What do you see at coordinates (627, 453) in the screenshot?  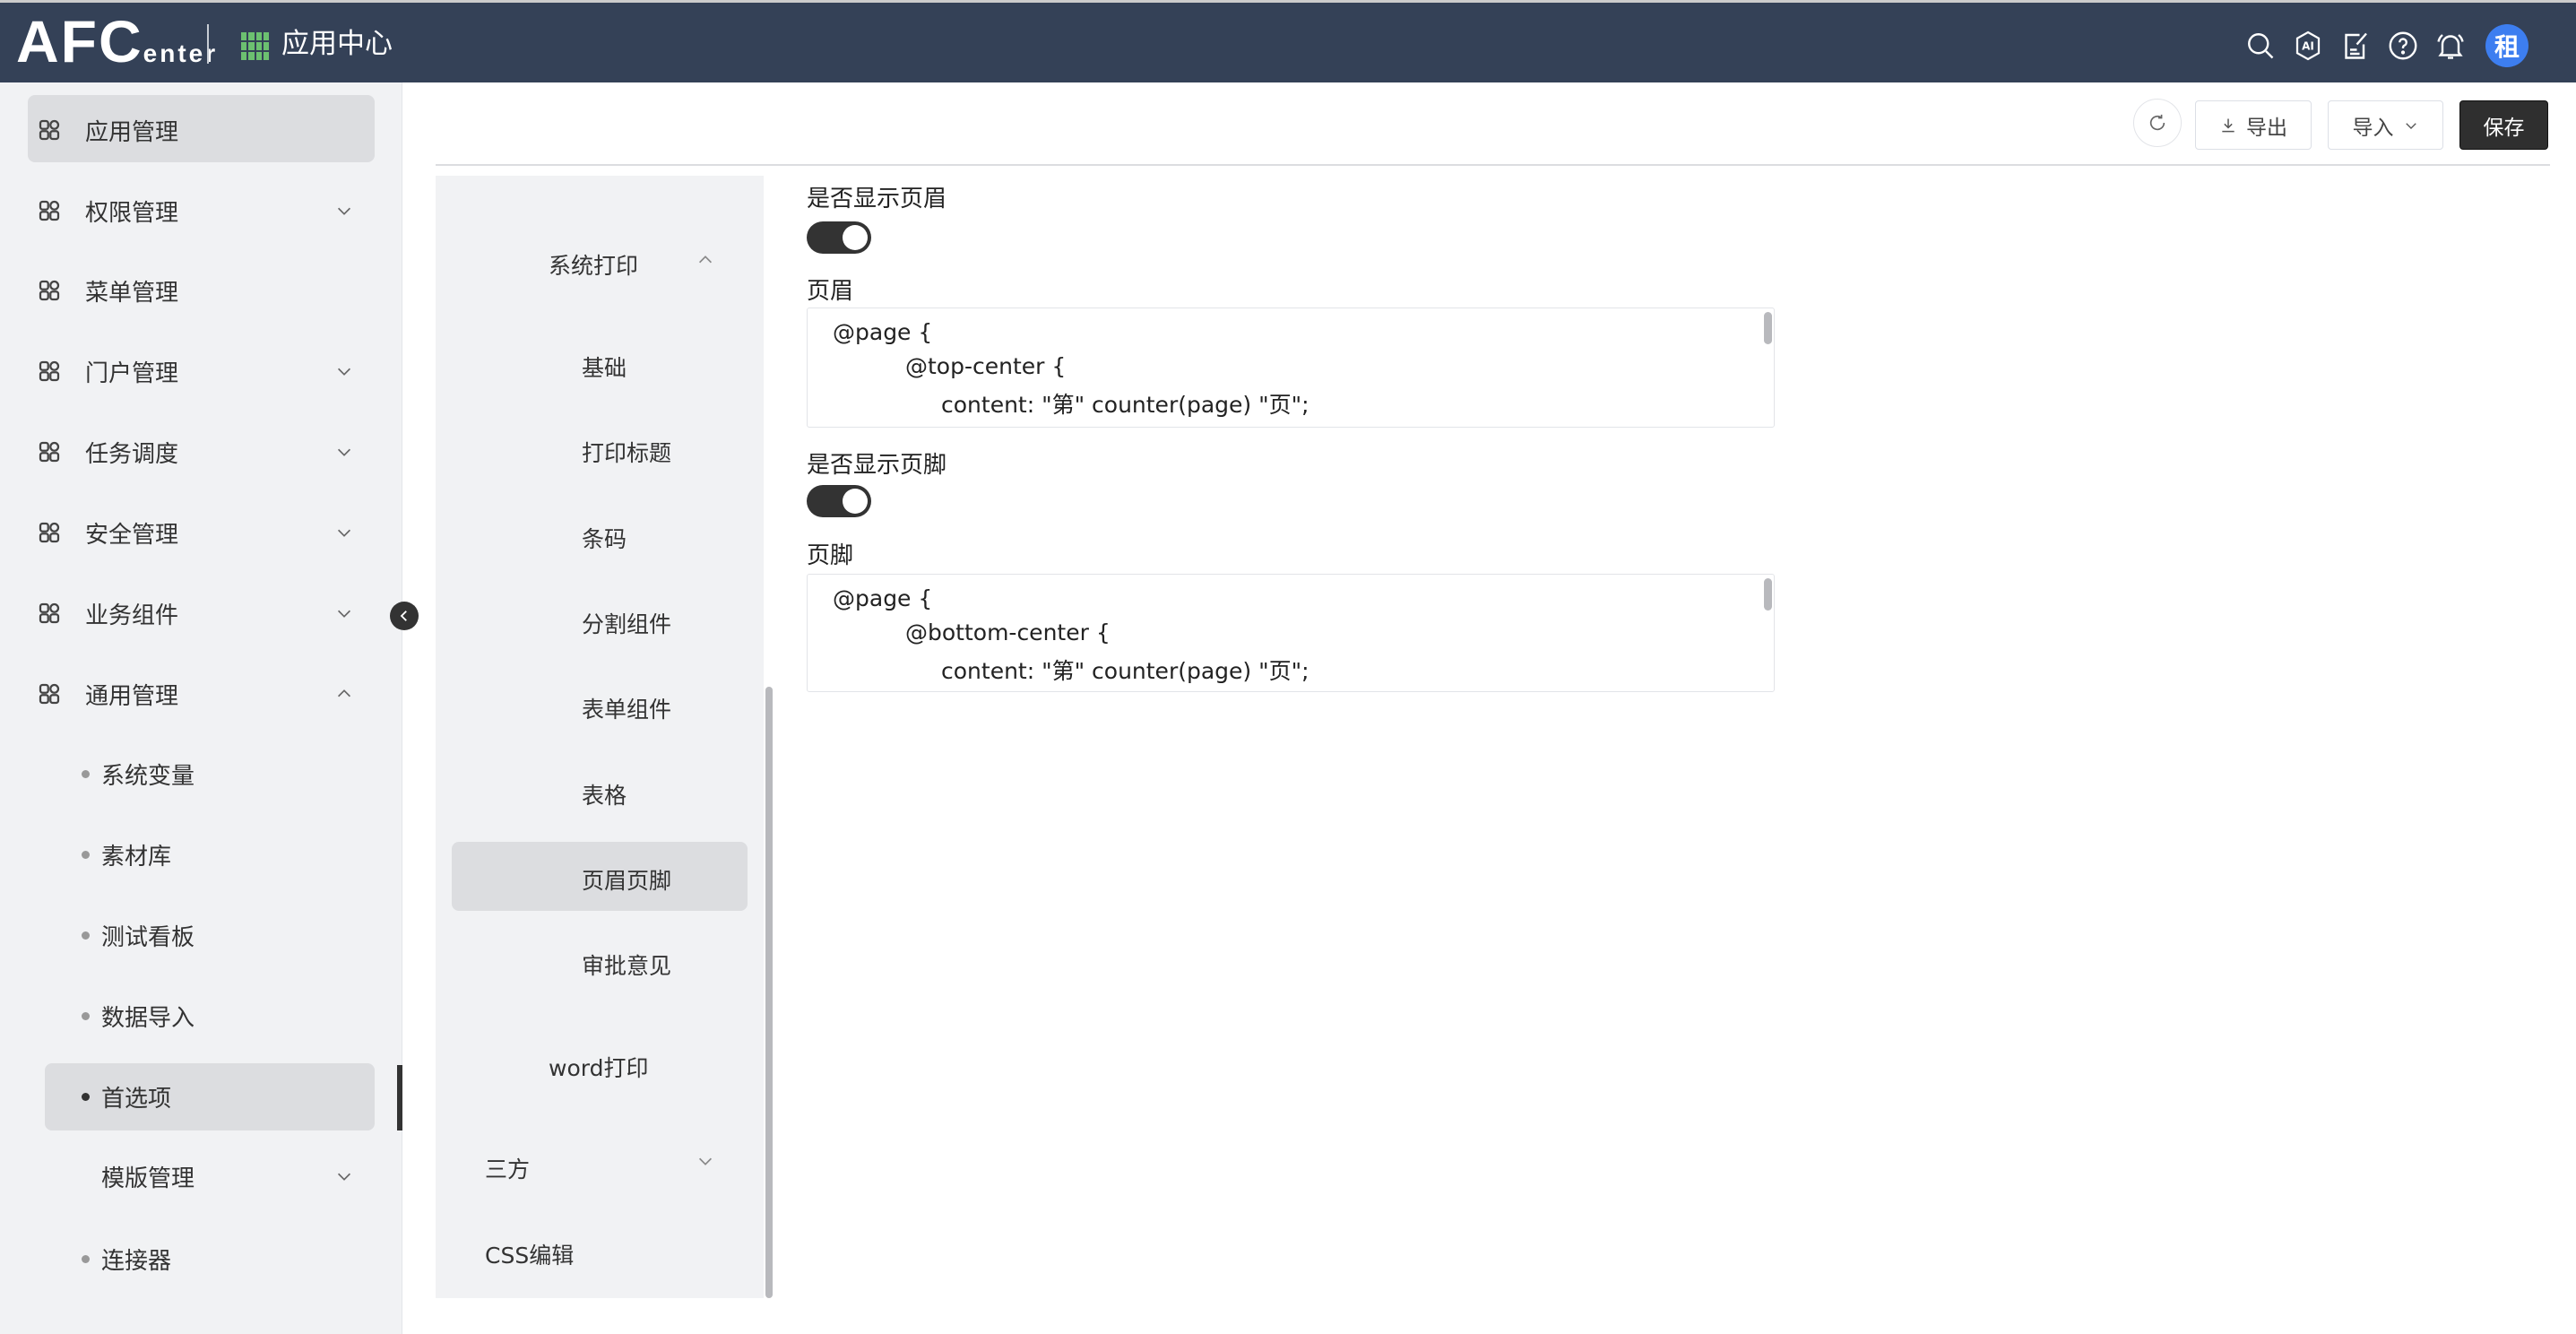 I see `nav-item: 打印标题` at bounding box center [627, 453].